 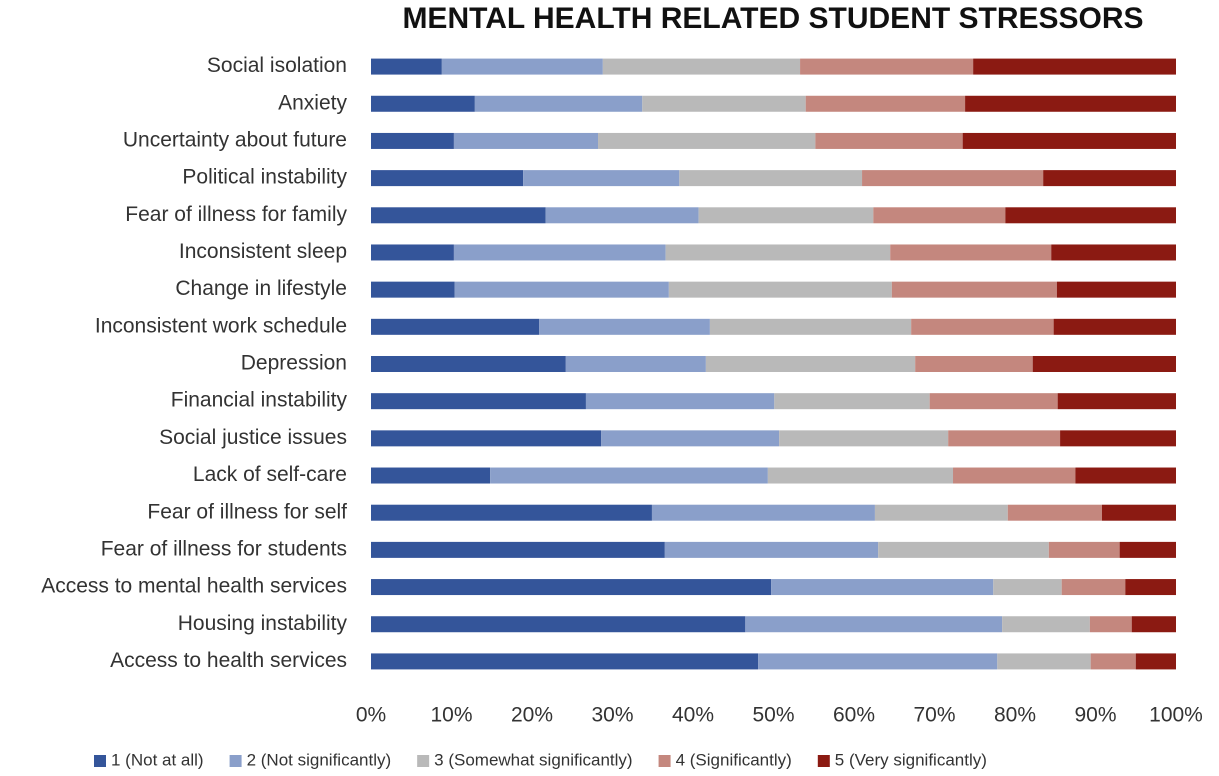 What do you see at coordinates (157, 759) in the screenshot?
I see `legend-label: 1 (Not at all)` at bounding box center [157, 759].